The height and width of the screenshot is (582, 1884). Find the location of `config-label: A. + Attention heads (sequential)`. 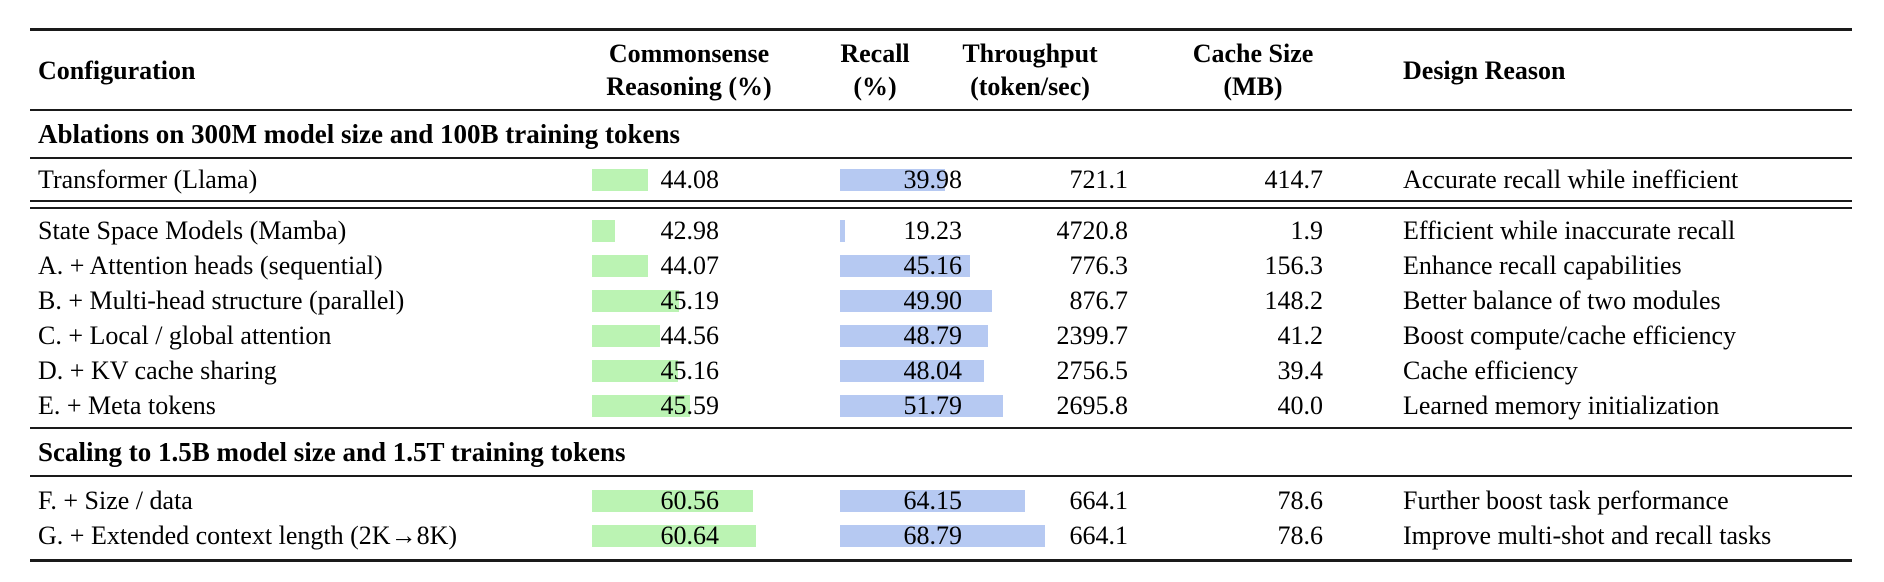

config-label: A. + Attention heads (sequential) is located at coordinates (210, 265).